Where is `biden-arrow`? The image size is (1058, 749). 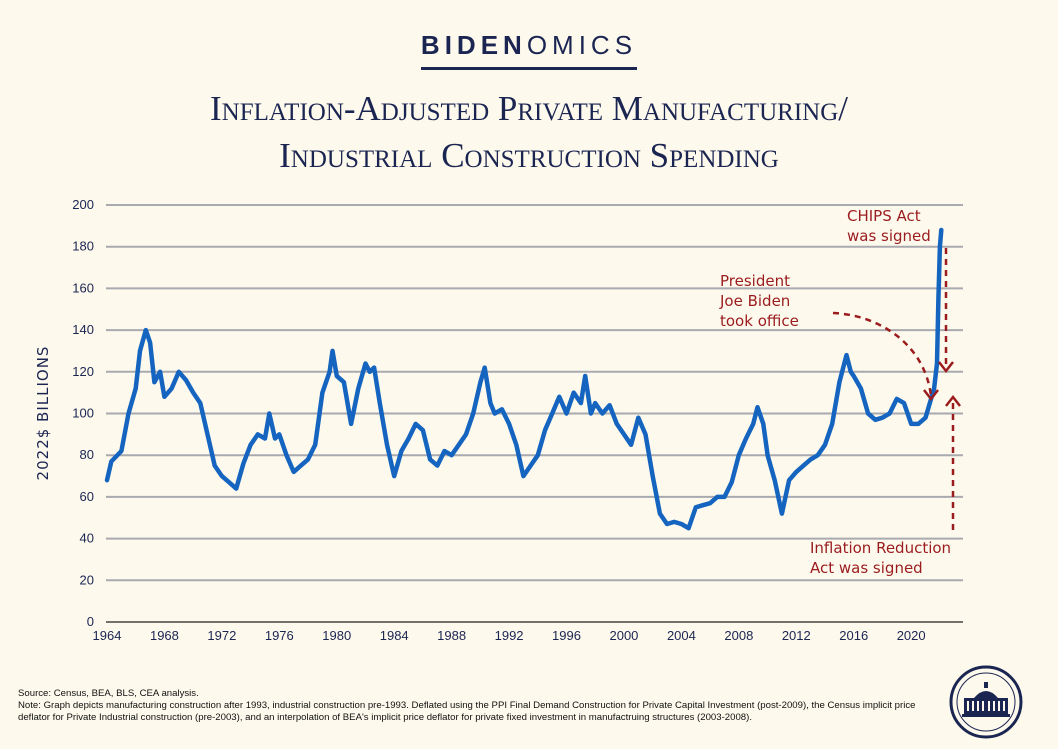 biden-arrow is located at coordinates (882, 354).